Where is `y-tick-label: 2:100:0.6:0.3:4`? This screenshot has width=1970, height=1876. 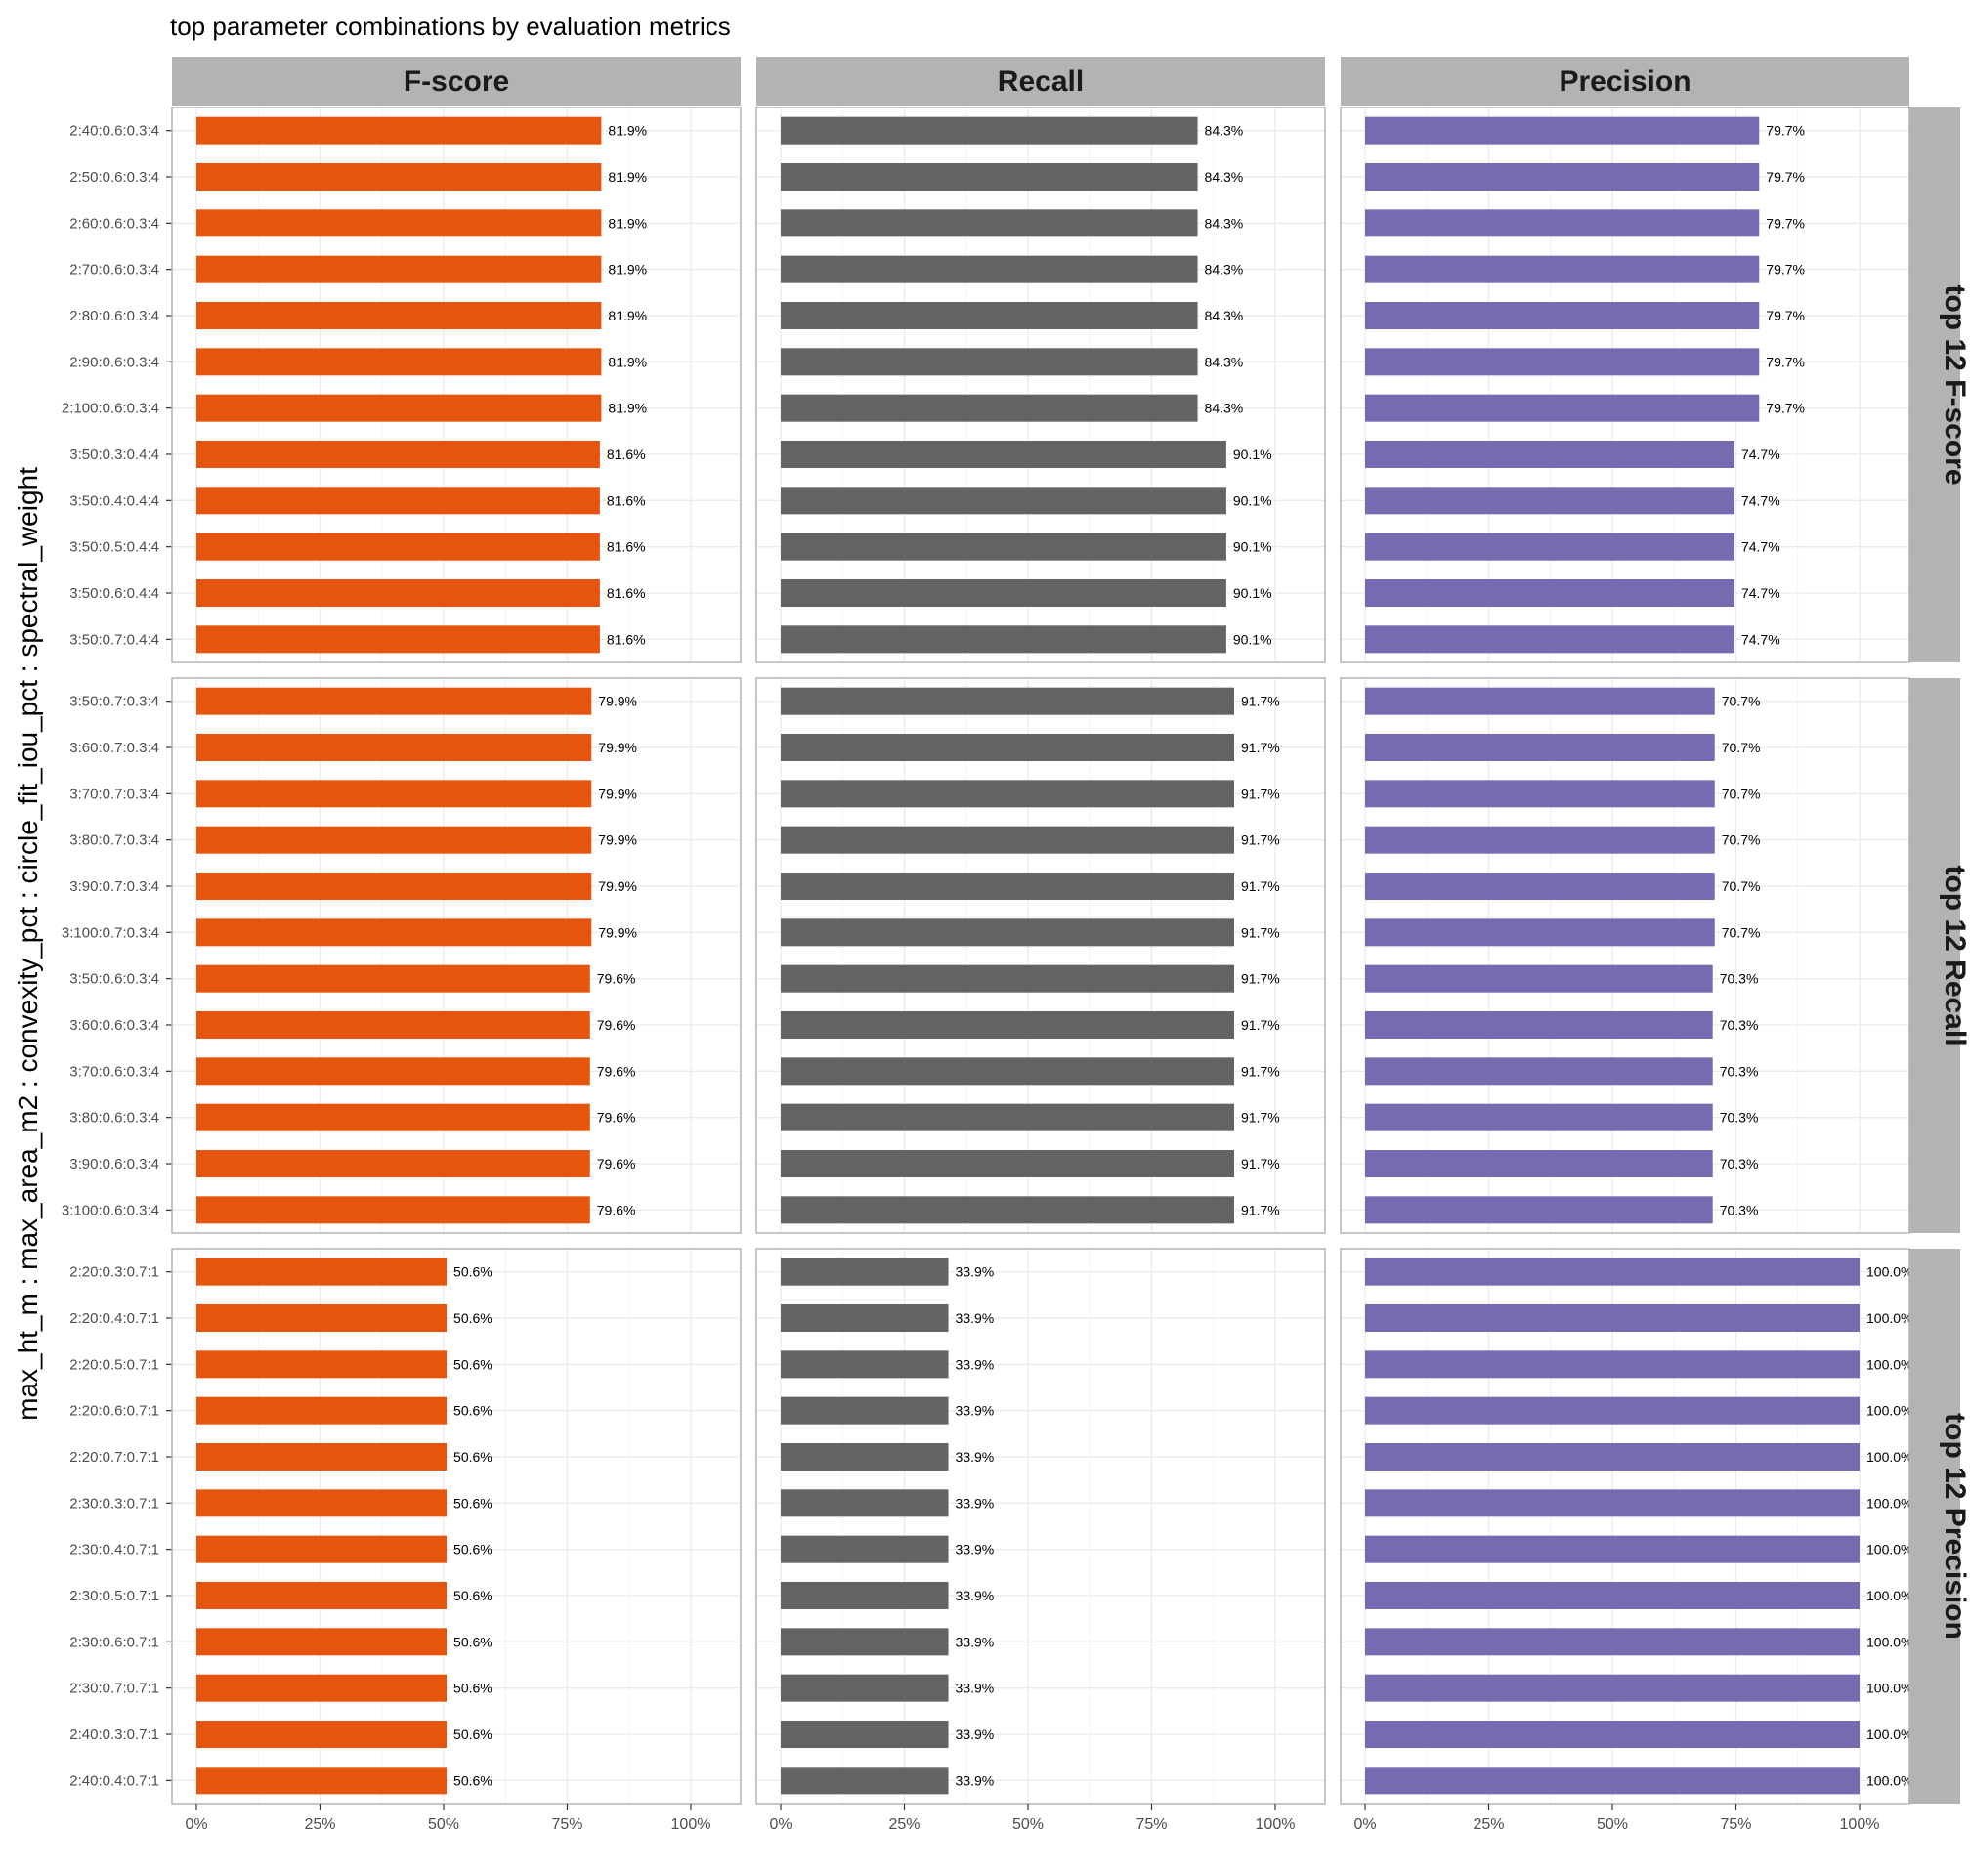
y-tick-label: 2:100:0.6:0.3:4 is located at coordinates (110, 409).